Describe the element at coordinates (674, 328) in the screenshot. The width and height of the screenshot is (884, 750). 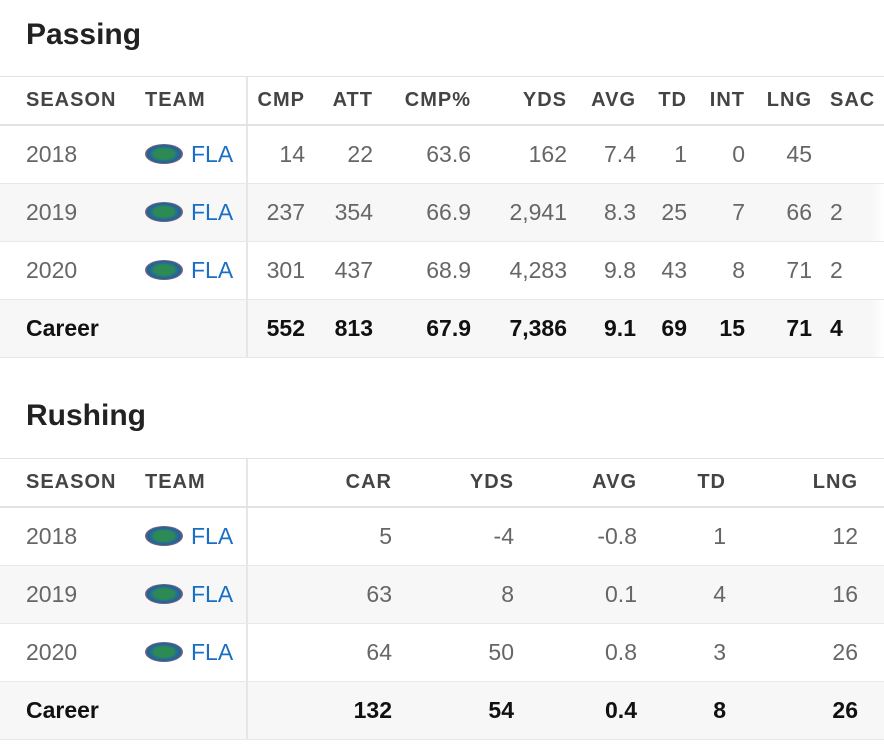
I see `career-row-td: 69` at that location.